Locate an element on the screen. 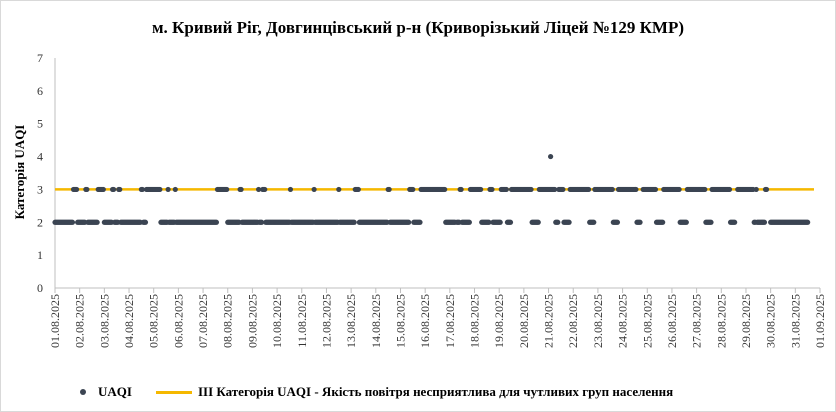 This screenshot has width=836, height=412. legend-item-uaqi: UAQI is located at coordinates (106, 392).